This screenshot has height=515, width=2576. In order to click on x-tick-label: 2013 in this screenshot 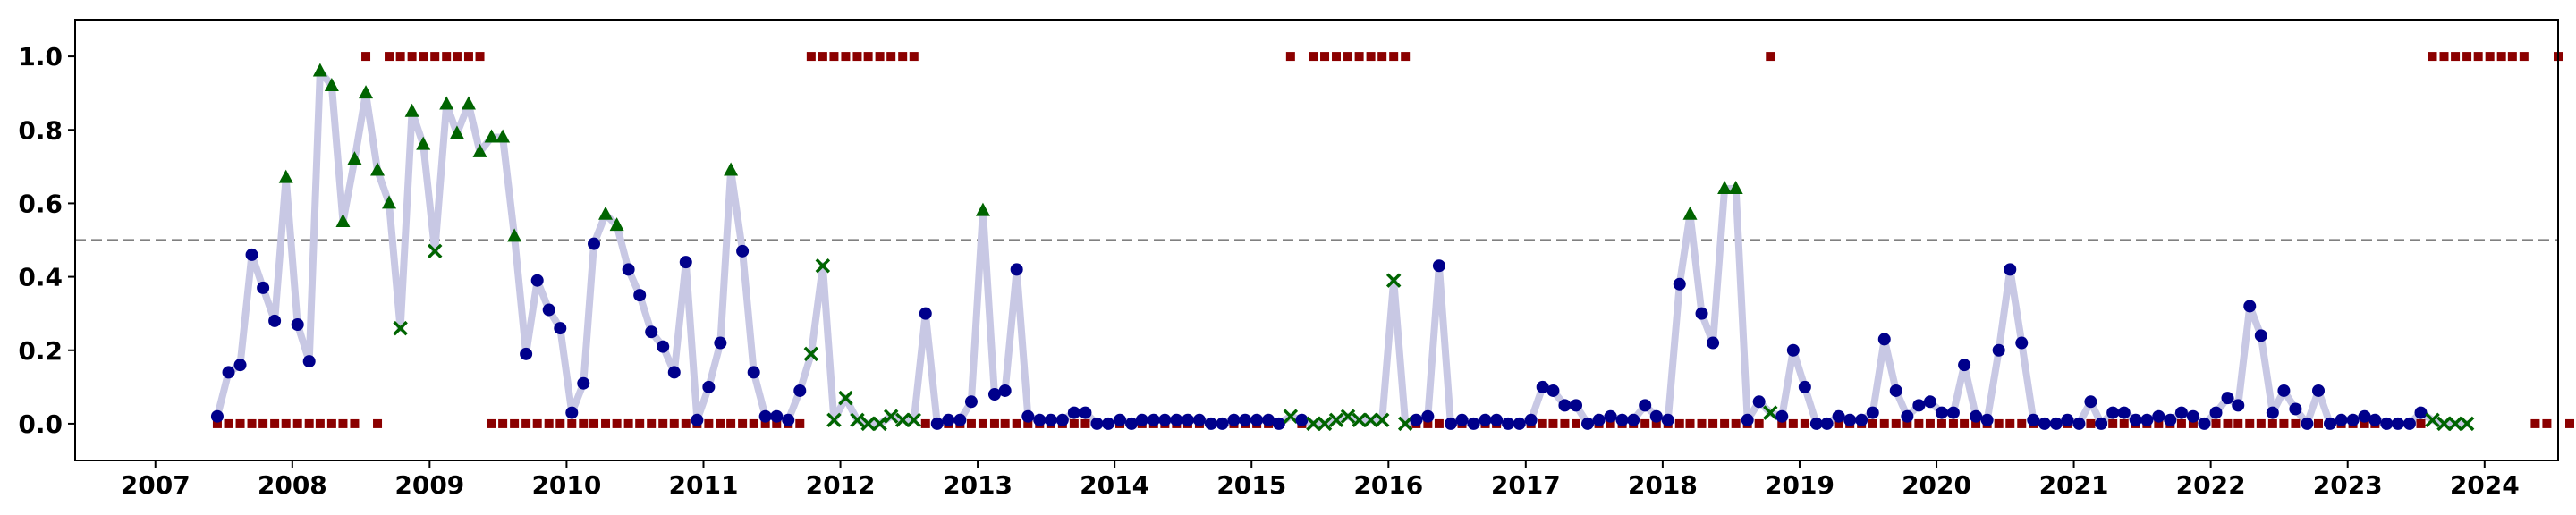, I will do `click(978, 485)`.